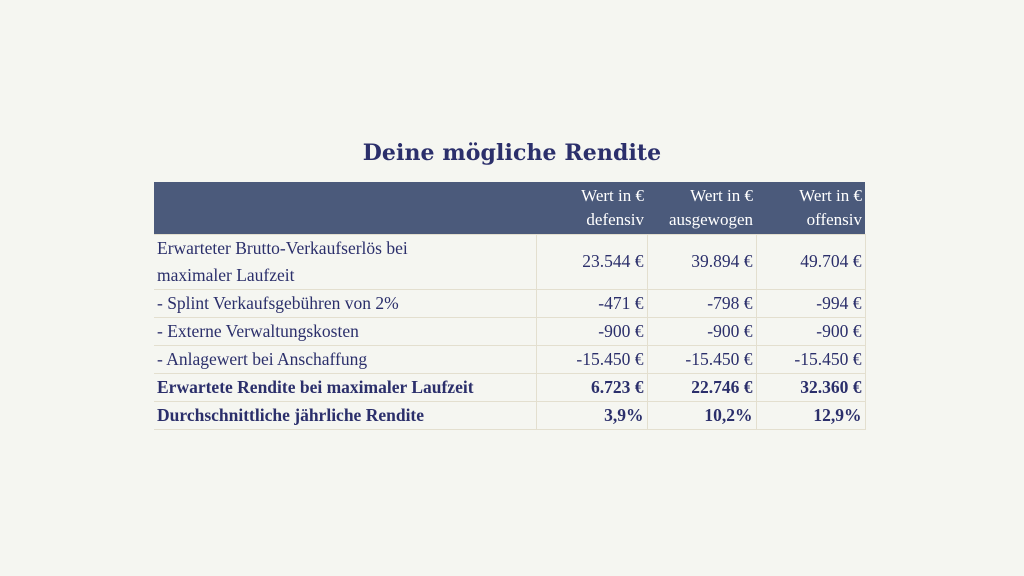  What do you see at coordinates (282, 247) in the screenshot?
I see `row-label-line1: Erwarteter Brutto-Verkaufserlös bei` at bounding box center [282, 247].